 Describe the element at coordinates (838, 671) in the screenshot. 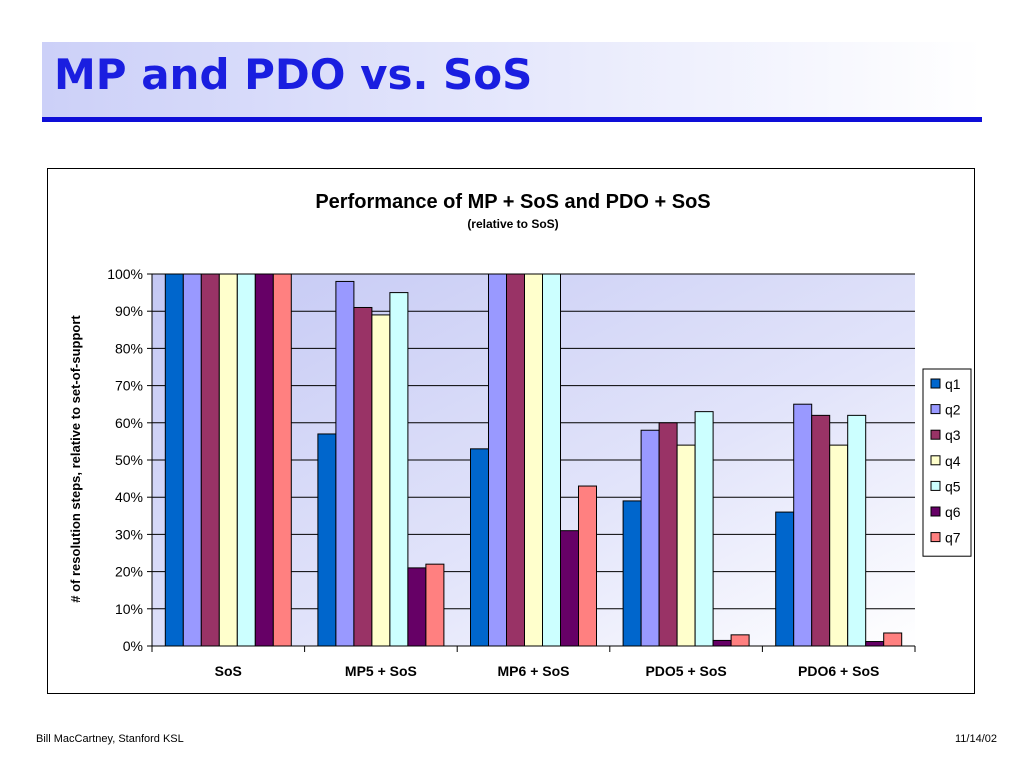

I see `x-tick-label: PDO6 + SoS` at that location.